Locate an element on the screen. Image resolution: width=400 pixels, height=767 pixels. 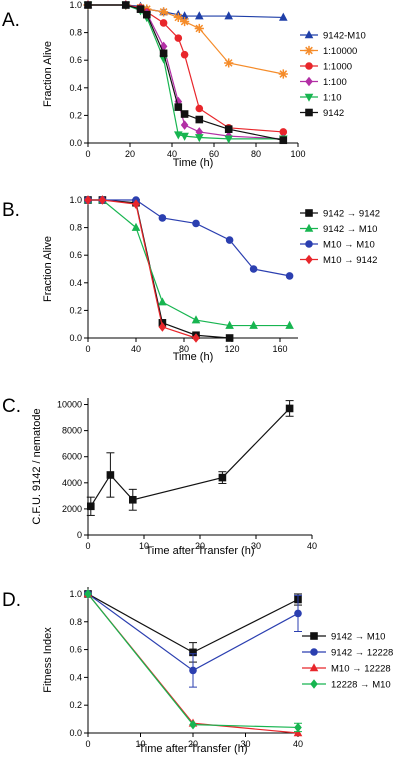
legend: 9142 → 9142 9142 → M10 M10 → M10 M10 → 9142 is located at coordinates (340, 237).